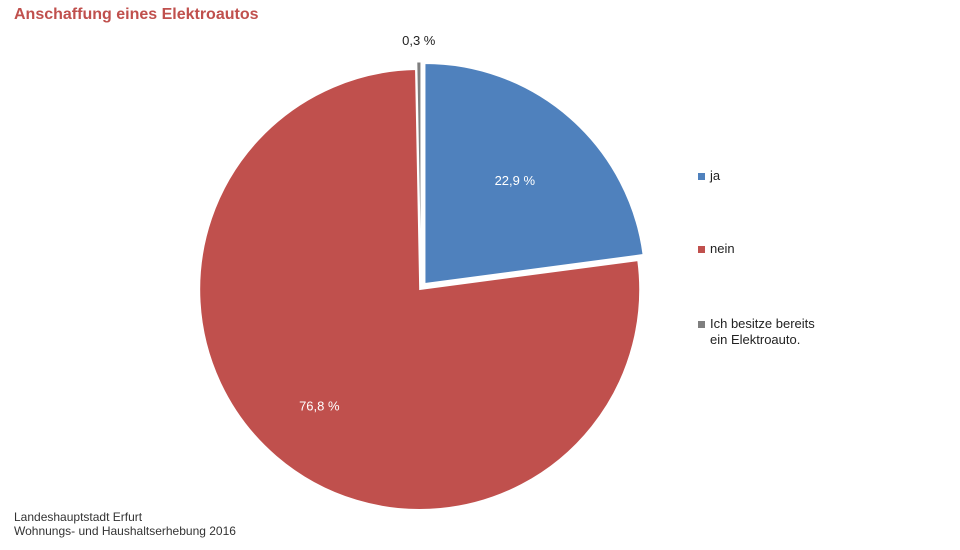 The width and height of the screenshot is (960, 550). Describe the element at coordinates (762, 323) in the screenshot. I see `legend-label-line: Ich besitze bereits` at that location.